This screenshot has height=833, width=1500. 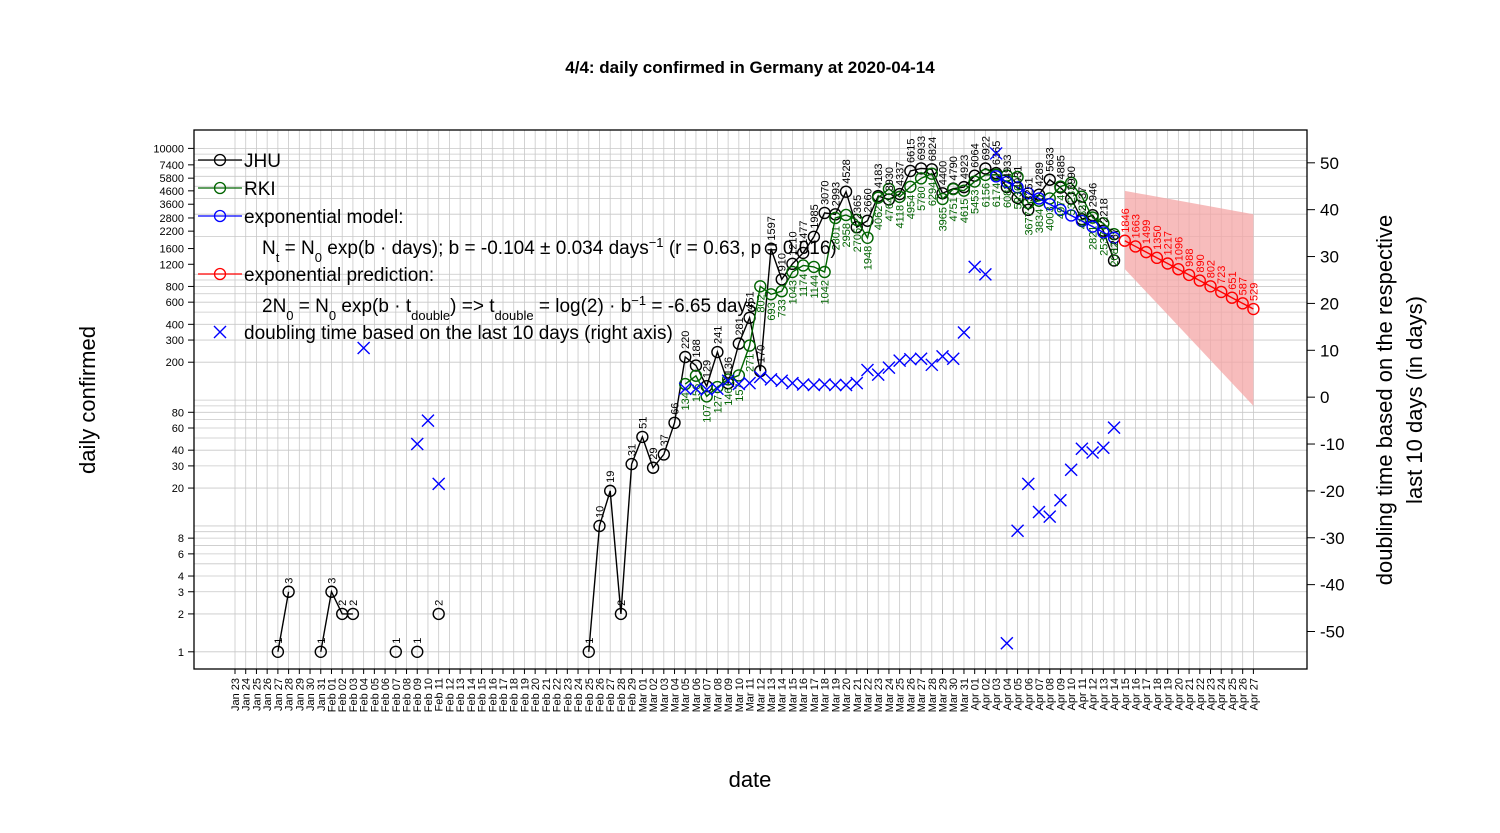 What do you see at coordinates (1233, 694) in the screenshot?
I see `x-tick-label: Apr 25` at bounding box center [1233, 694].